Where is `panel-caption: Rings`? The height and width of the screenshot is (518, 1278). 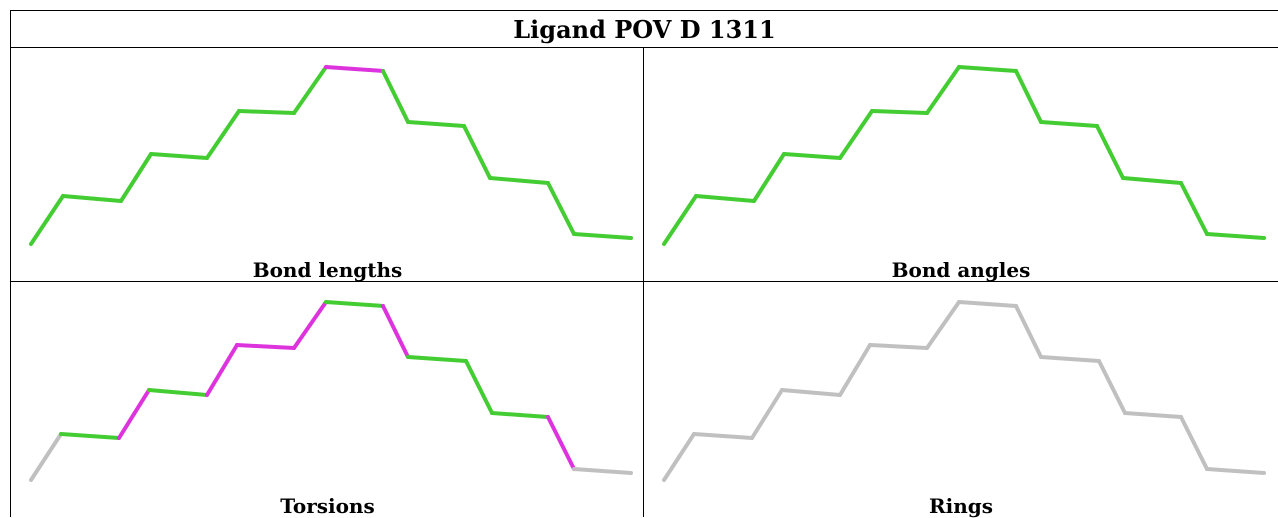 panel-caption: Rings is located at coordinates (960, 506).